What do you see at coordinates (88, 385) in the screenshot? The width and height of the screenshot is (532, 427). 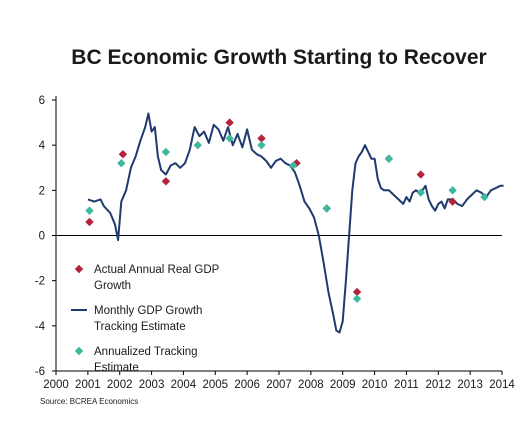 I see `x-tick-label: 2001` at bounding box center [88, 385].